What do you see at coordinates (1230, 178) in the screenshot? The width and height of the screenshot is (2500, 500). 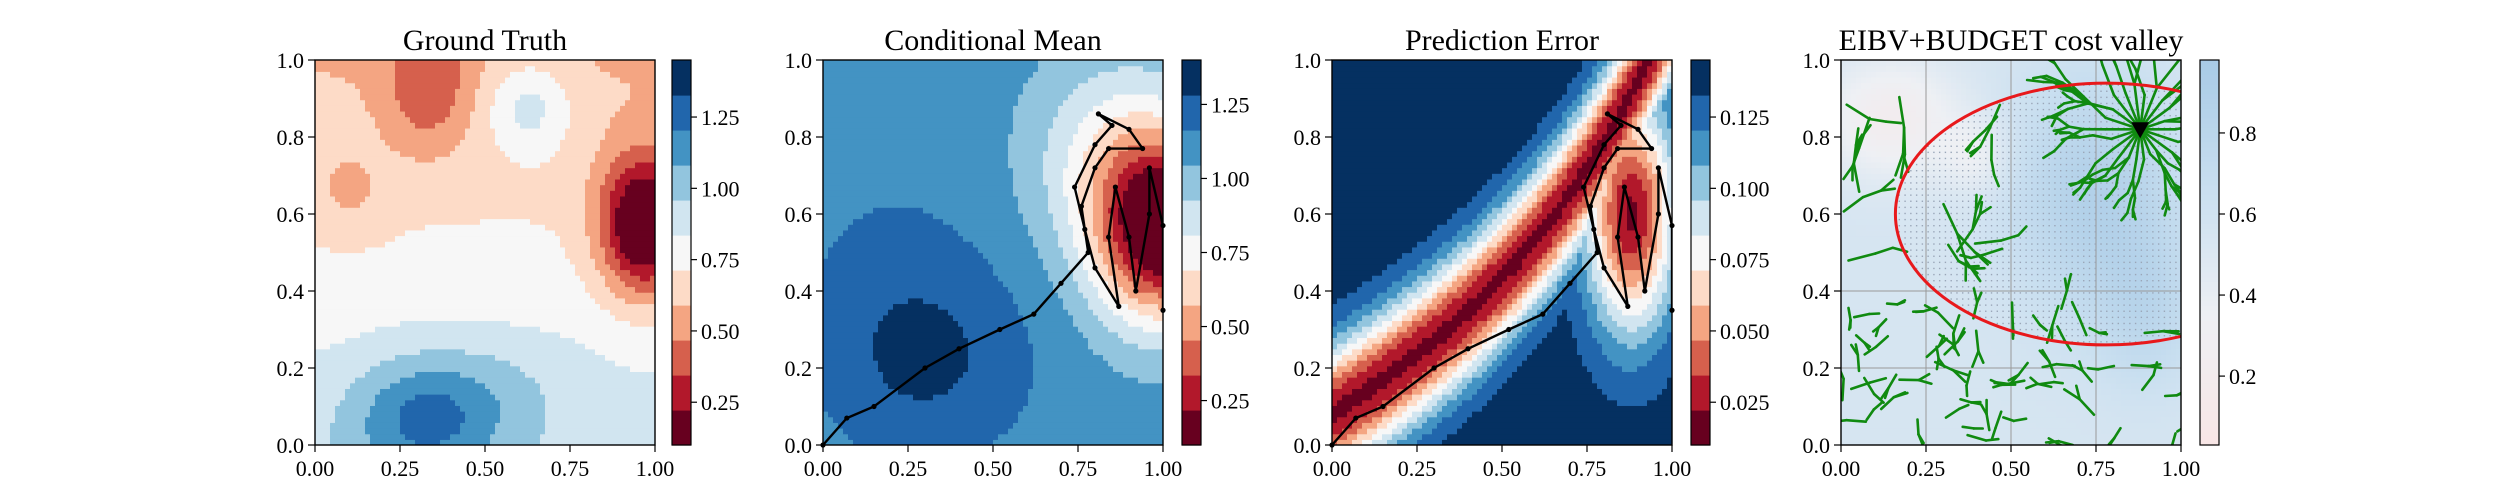 I see `colorbar-tick-label: 1.00` at bounding box center [1230, 178].